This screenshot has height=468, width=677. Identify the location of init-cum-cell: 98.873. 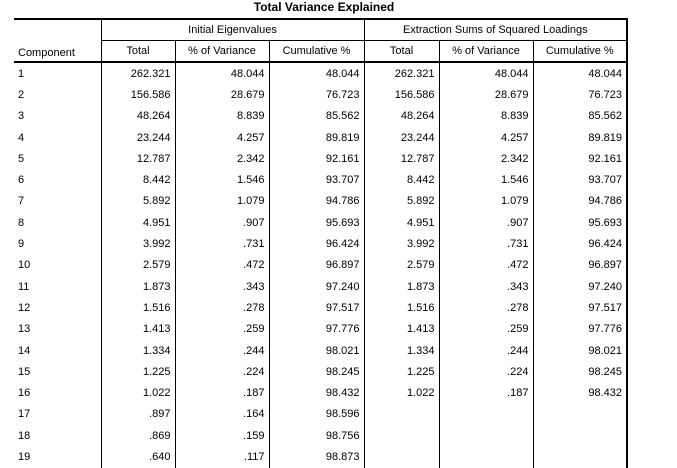
(316, 457).